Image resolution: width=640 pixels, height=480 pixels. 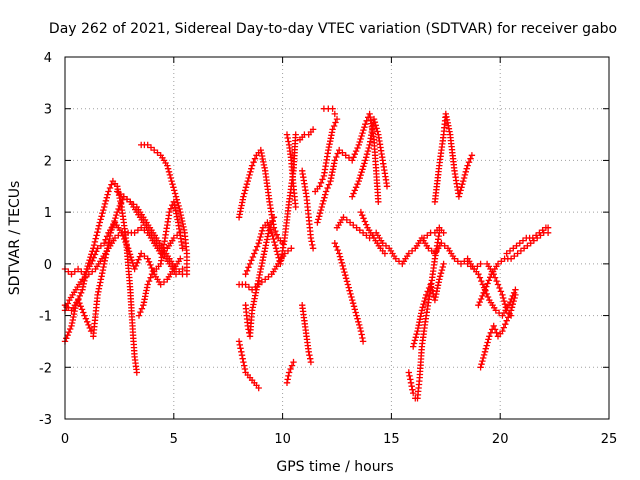 I want to click on x-tick-label: 5, so click(x=174, y=439).